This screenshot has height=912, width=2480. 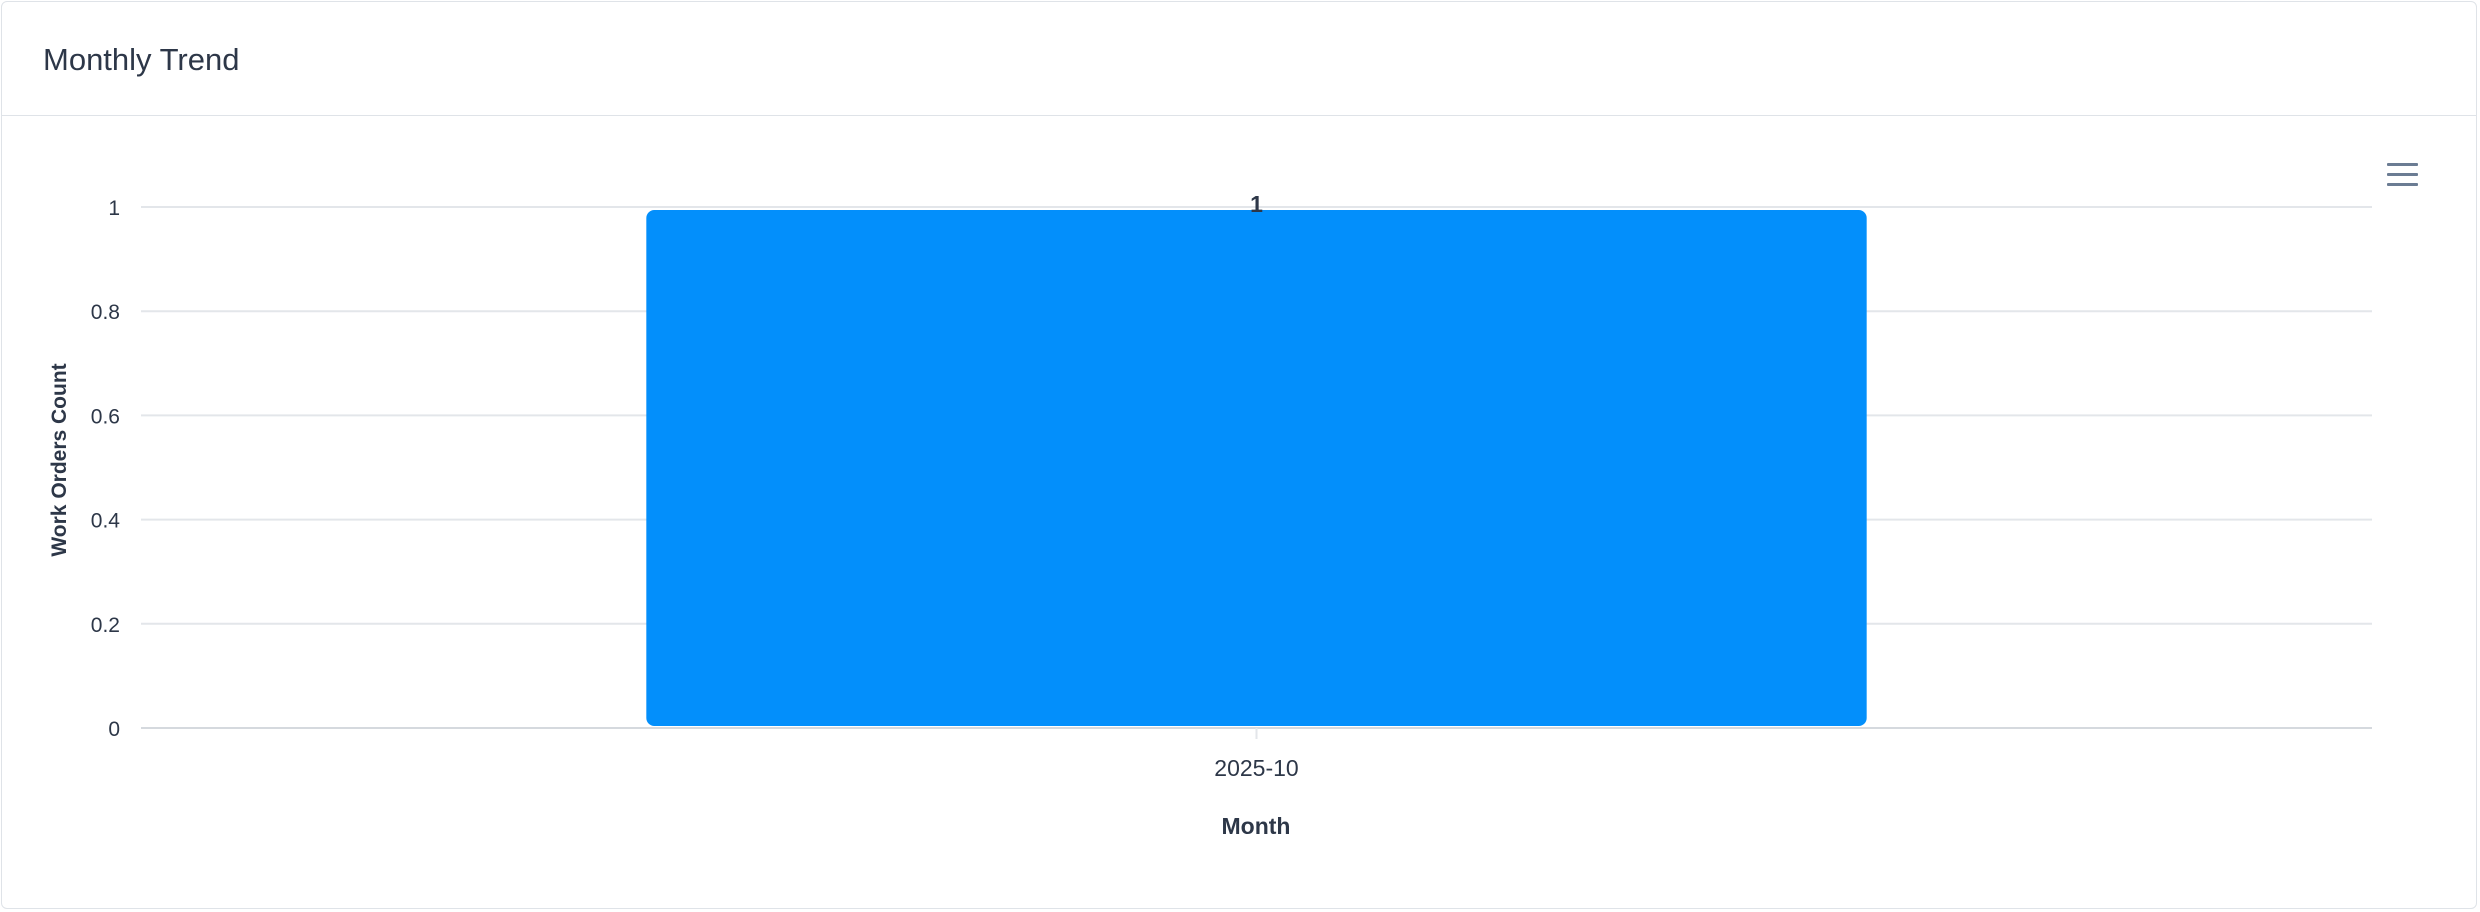 What do you see at coordinates (1256, 204) in the screenshot?
I see `bar-data-label: 1` at bounding box center [1256, 204].